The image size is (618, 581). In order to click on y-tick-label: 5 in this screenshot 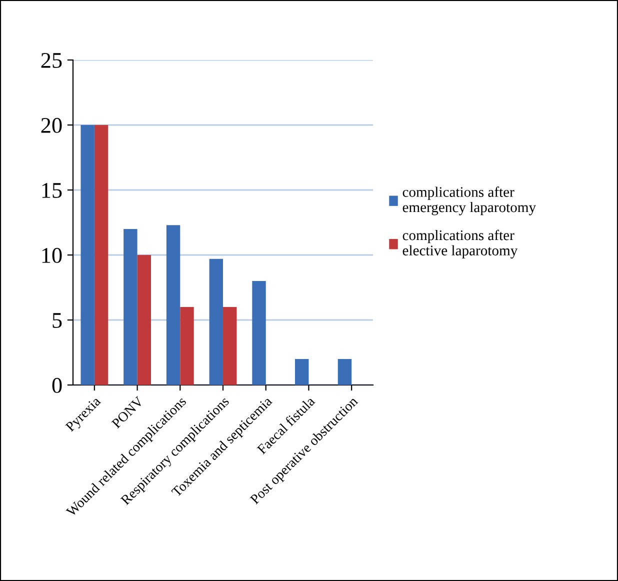, I will do `click(57, 320)`.